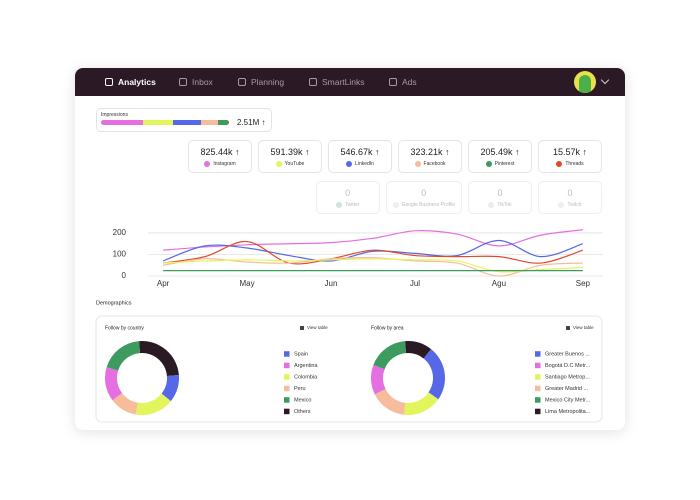  Describe the element at coordinates (415, 283) in the screenshot. I see `x-tick-label: Jul` at that location.